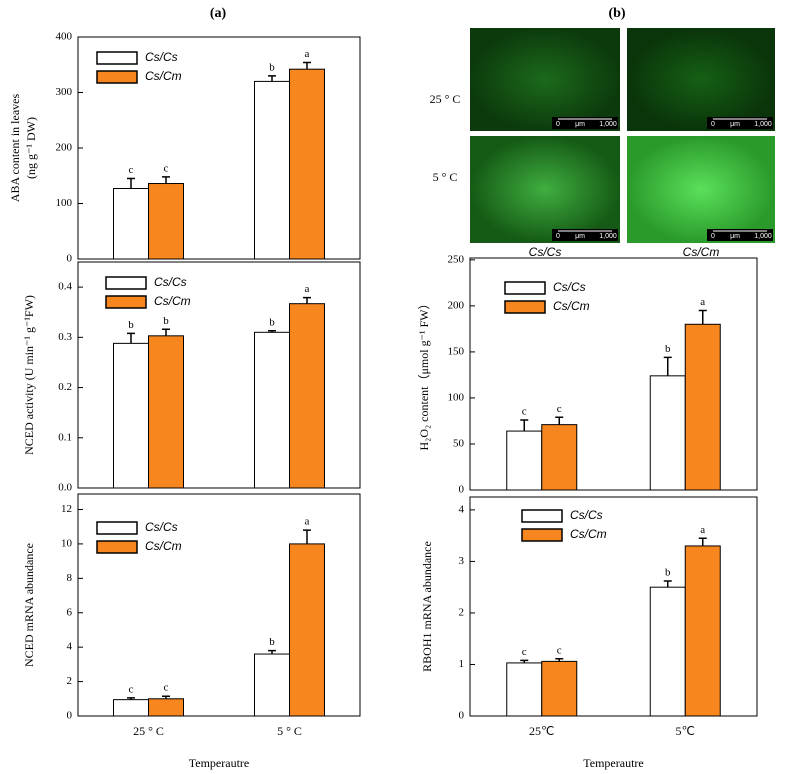  Describe the element at coordinates (462, 490) in the screenshot. I see `y-tick-label: 0` at that location.